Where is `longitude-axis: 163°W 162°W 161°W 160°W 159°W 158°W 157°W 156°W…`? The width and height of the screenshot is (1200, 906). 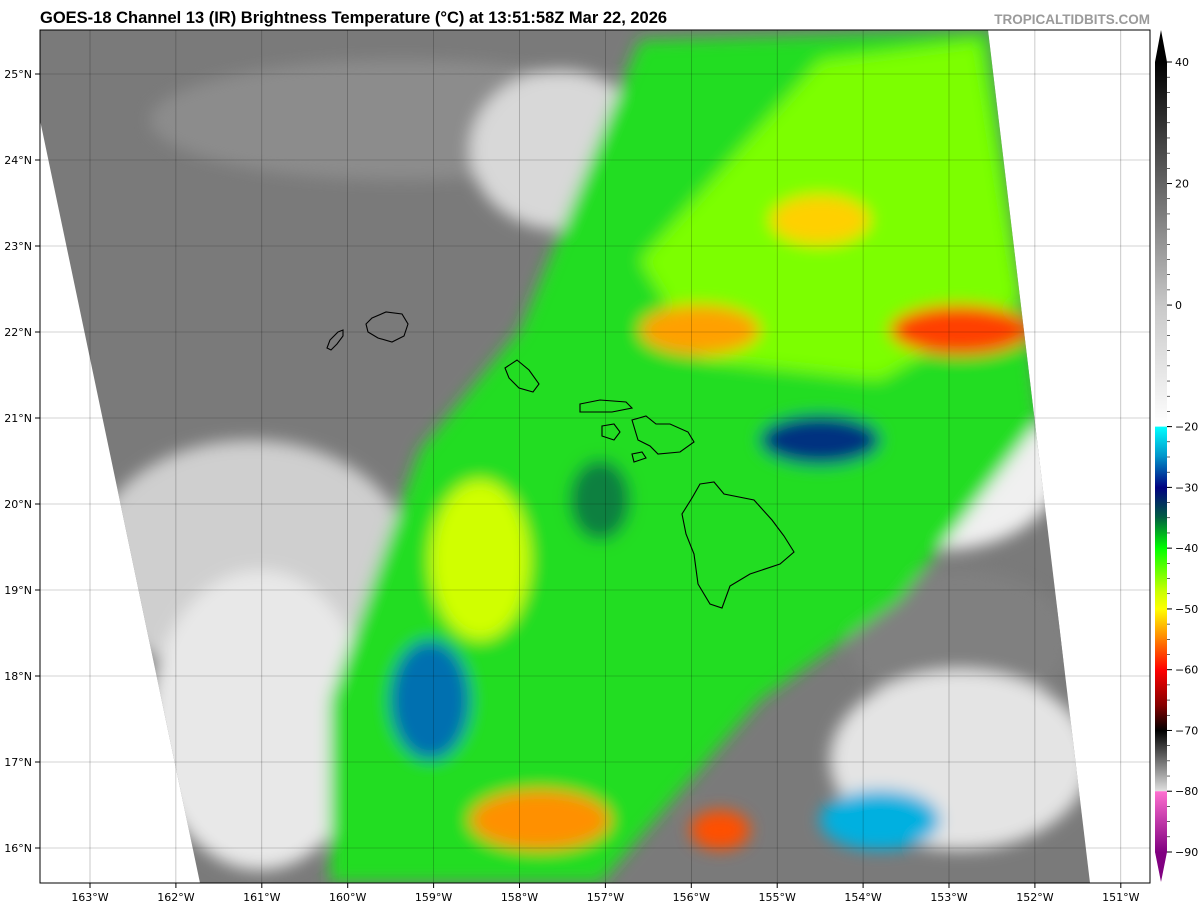
longitude-axis: 163°W 162°W 161°W 160°W 159°W 158°W 157°W 156°W… is located at coordinates (605, 893).